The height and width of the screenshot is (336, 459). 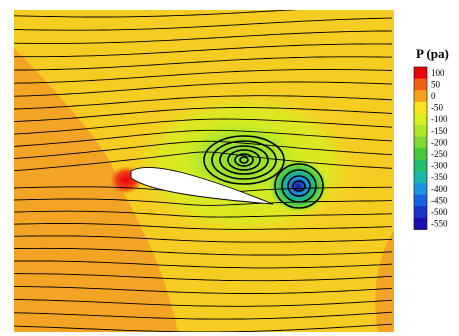 I want to click on colorbar-tick-label: -300, so click(x=439, y=166).